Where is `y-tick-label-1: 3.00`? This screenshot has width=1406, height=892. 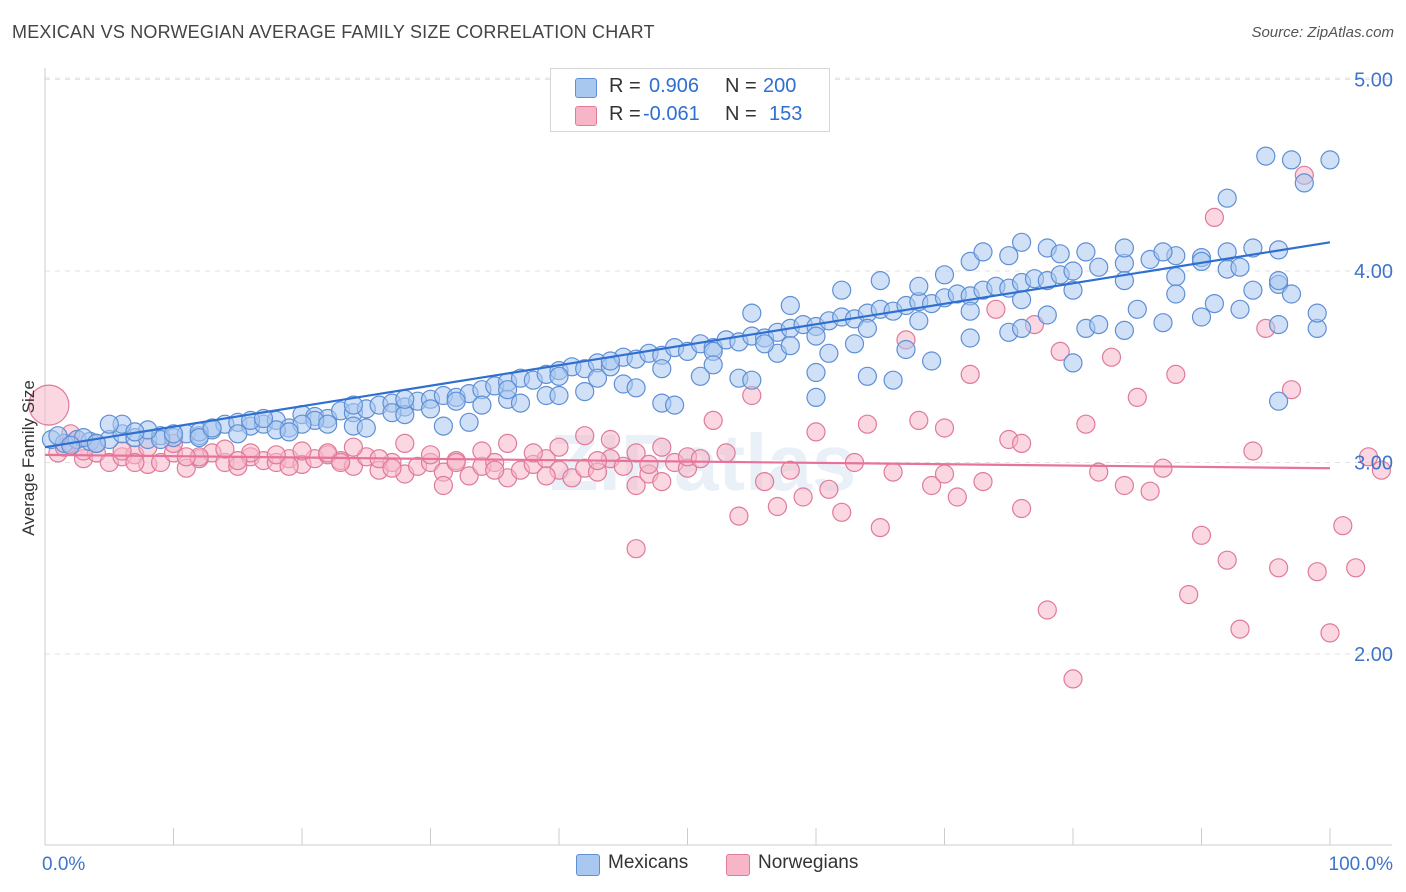 y-tick-label-1: 3.00 is located at coordinates (1373, 464).